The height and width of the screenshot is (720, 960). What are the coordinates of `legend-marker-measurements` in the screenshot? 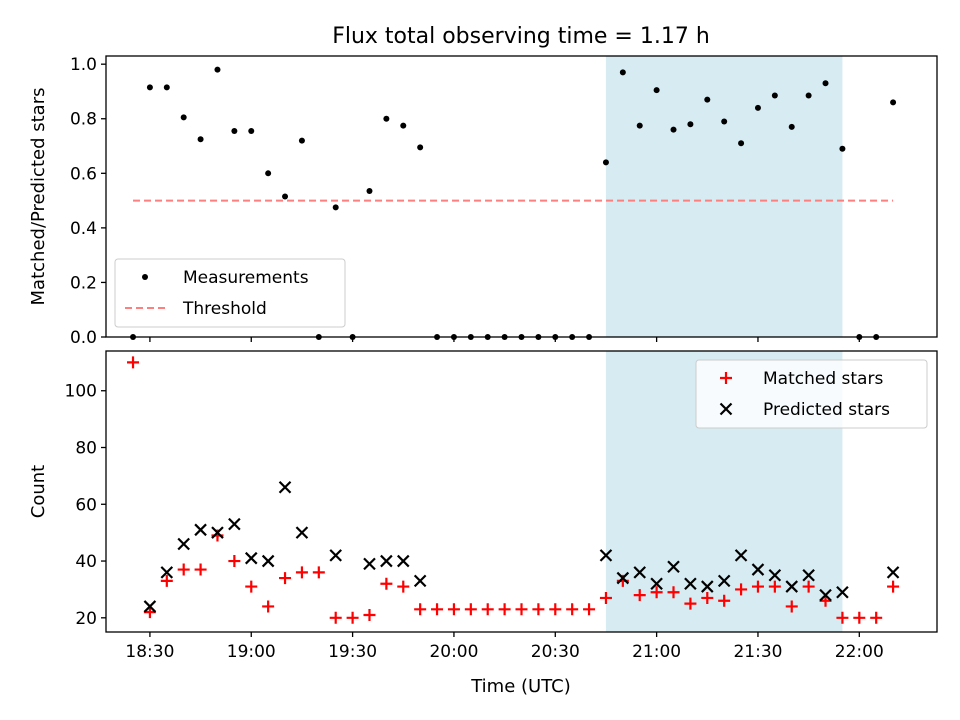 It's located at (145, 277).